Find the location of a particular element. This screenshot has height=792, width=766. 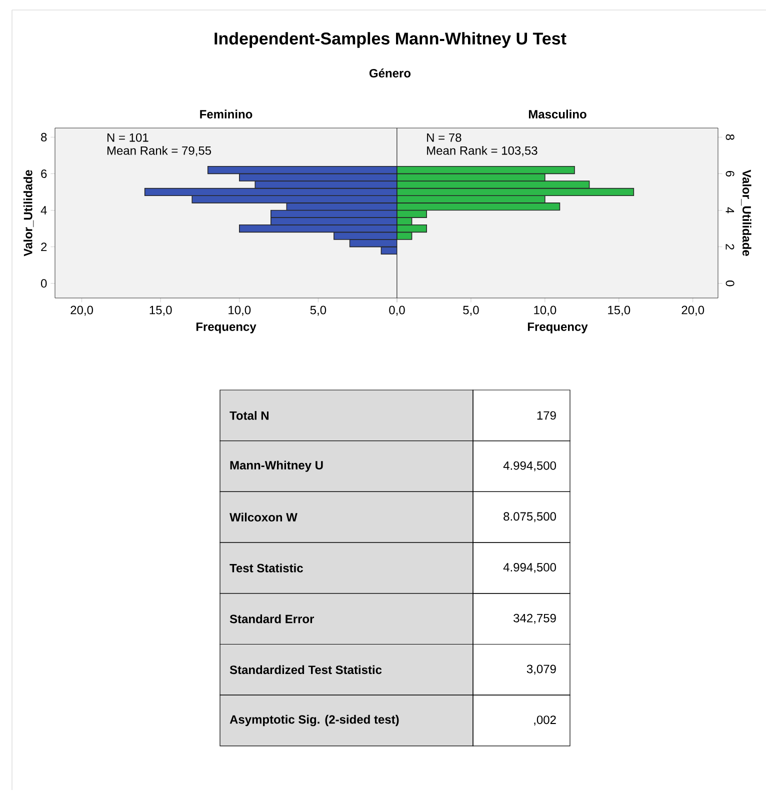

chart-title: Feminino is located at coordinates (226, 114).